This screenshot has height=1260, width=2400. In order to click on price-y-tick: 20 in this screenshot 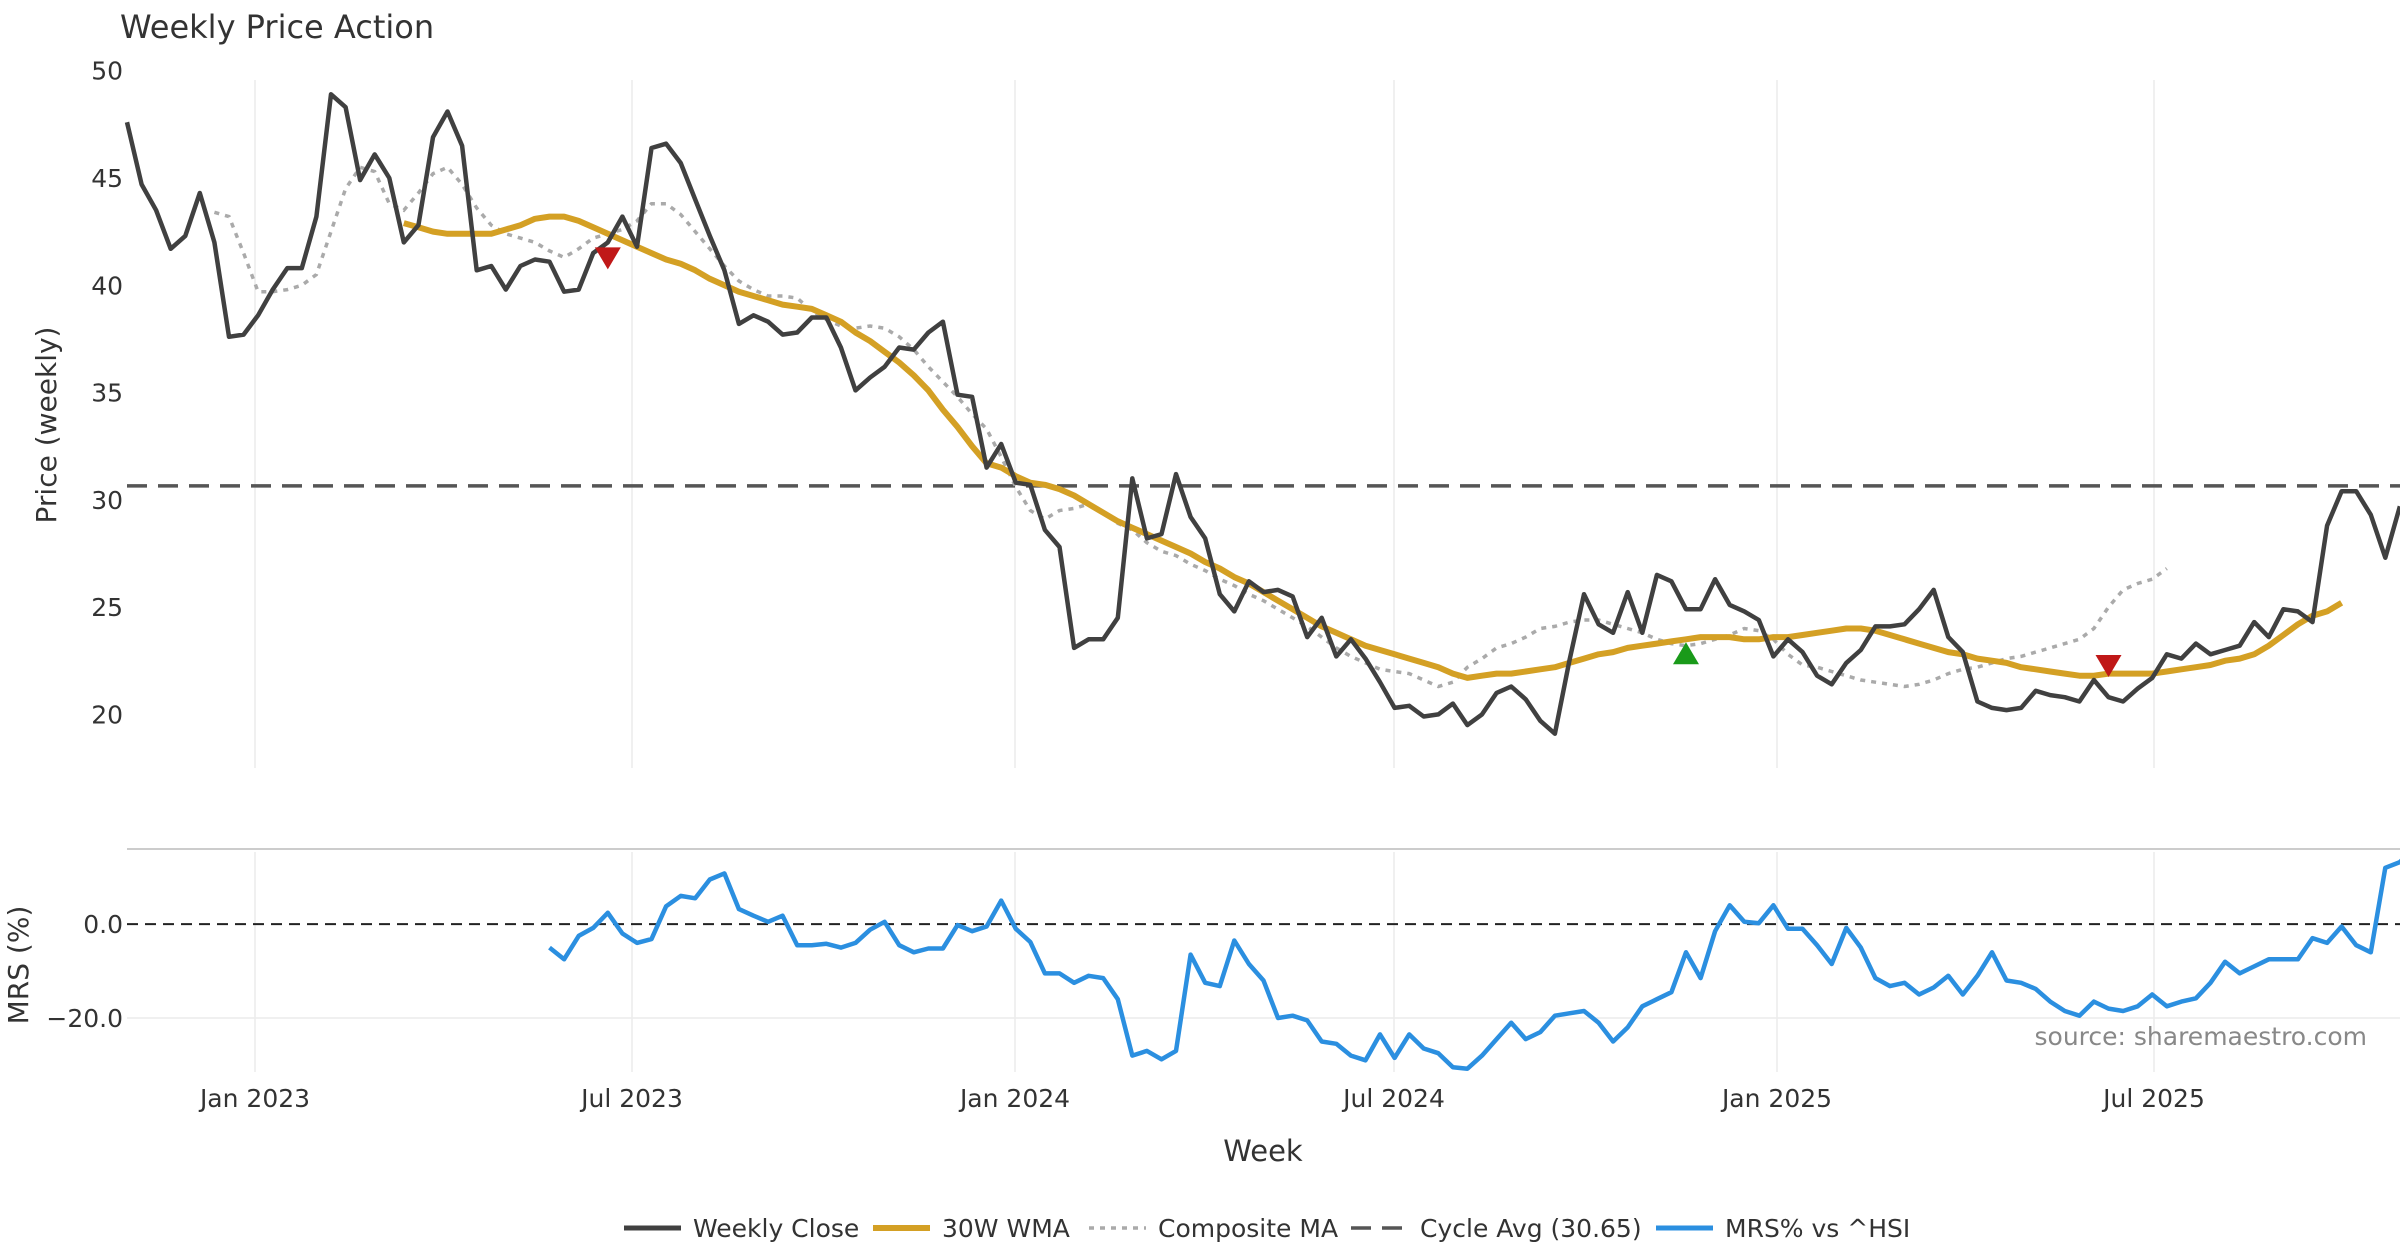, I will do `click(107, 714)`.